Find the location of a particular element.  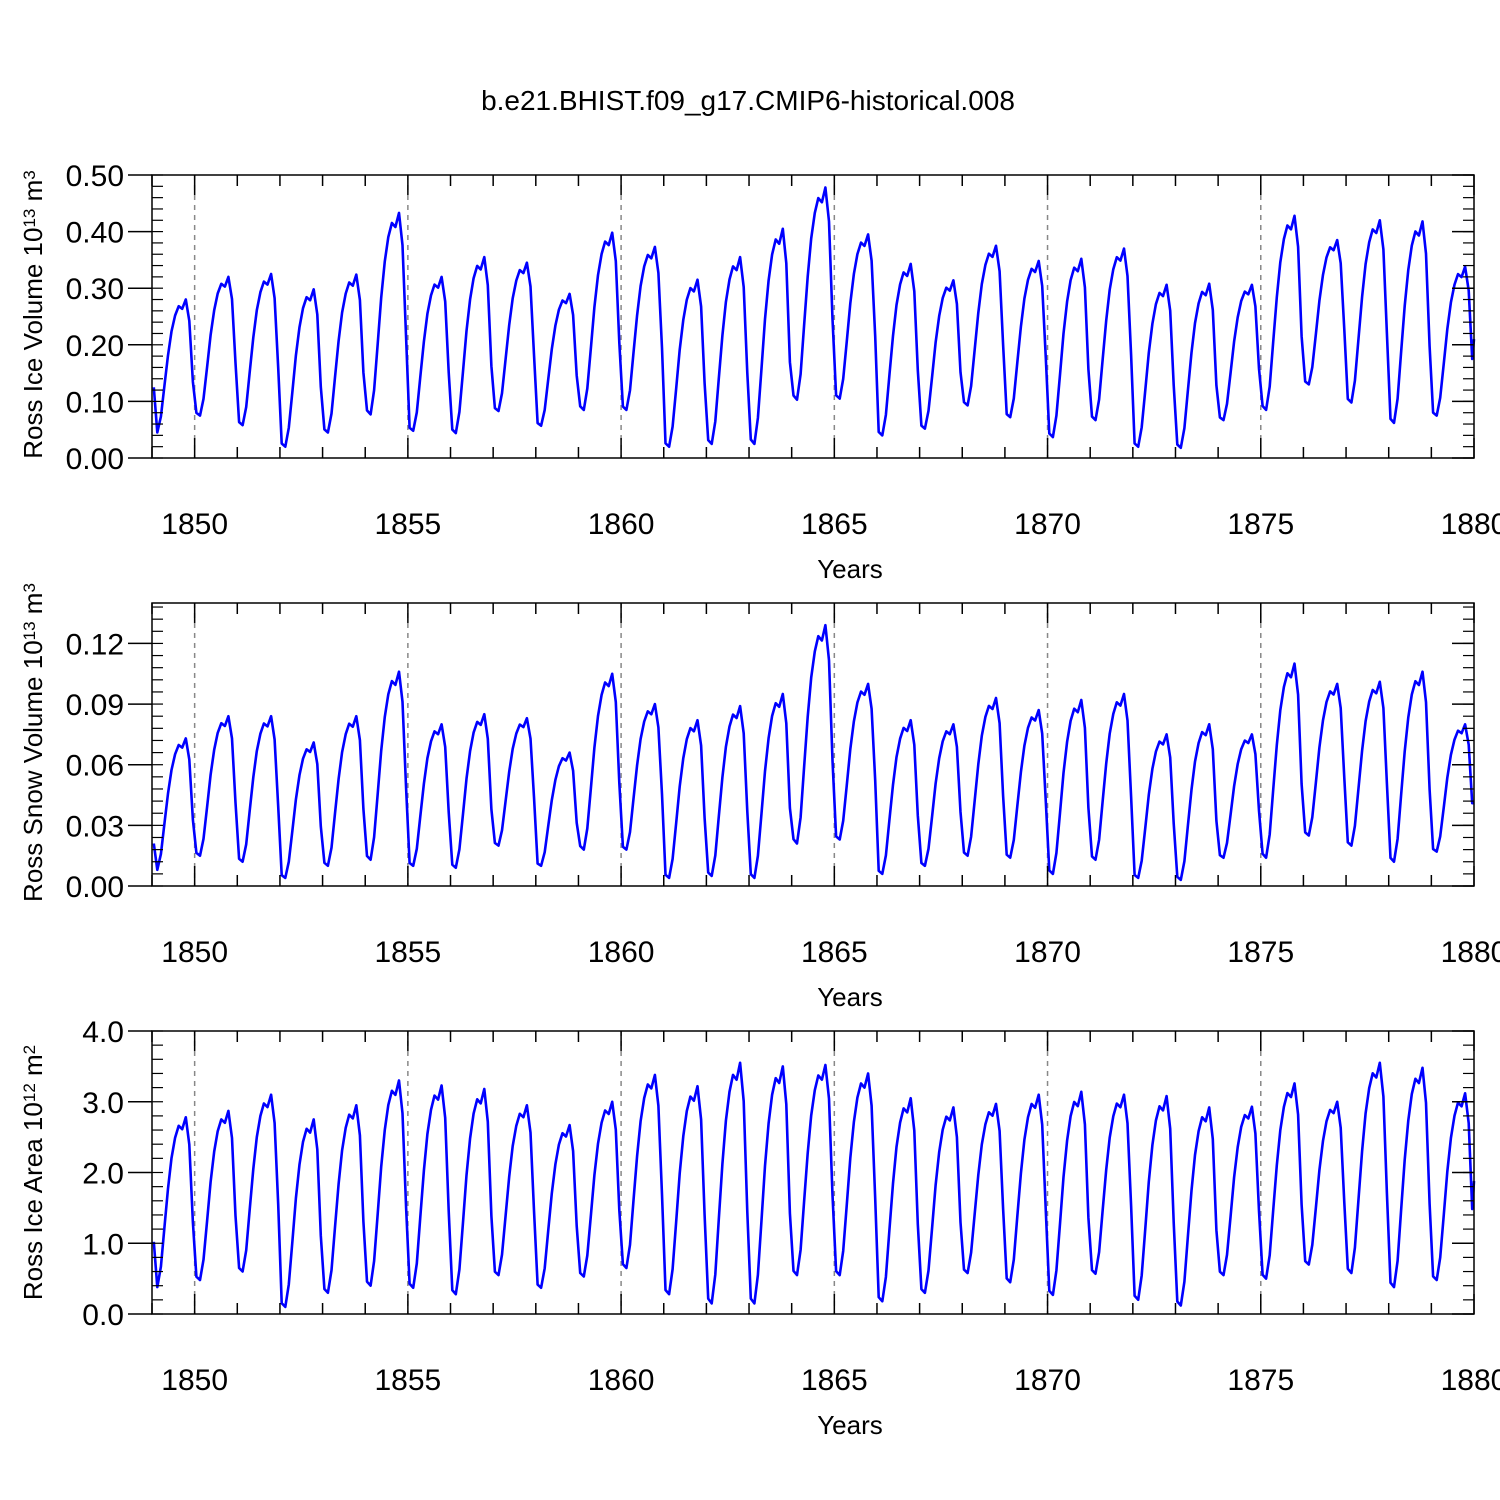

ice-area-x-tick-label: 1875 is located at coordinates (1260, 1380).